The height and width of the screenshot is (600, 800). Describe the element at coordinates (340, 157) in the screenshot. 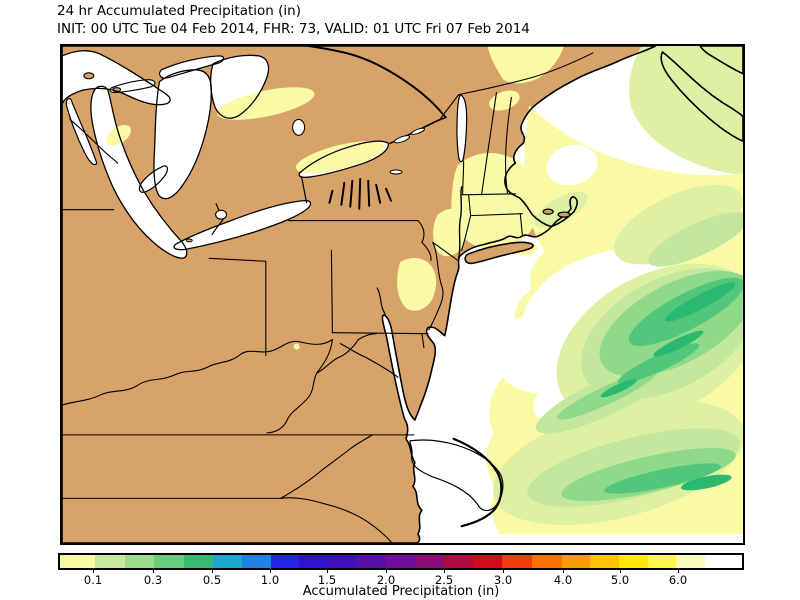

I see `precip-lake-ontario` at that location.